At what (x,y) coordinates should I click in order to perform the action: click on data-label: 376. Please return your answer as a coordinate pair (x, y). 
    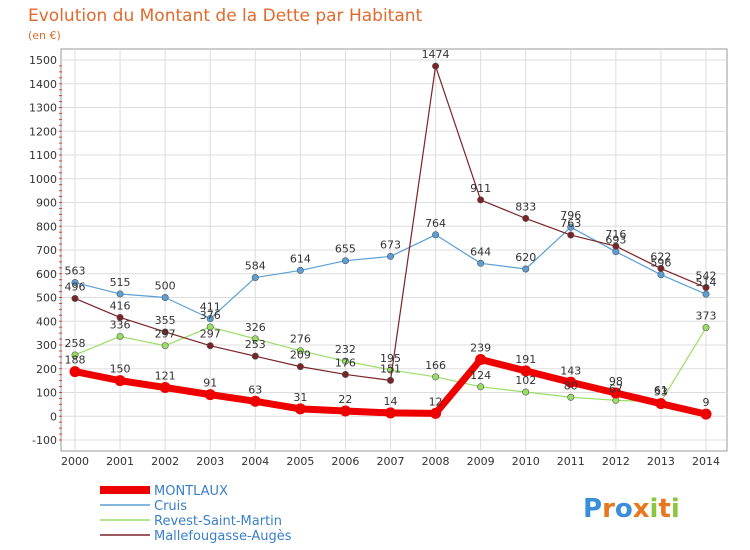
    Looking at the image, I should click on (210, 315).